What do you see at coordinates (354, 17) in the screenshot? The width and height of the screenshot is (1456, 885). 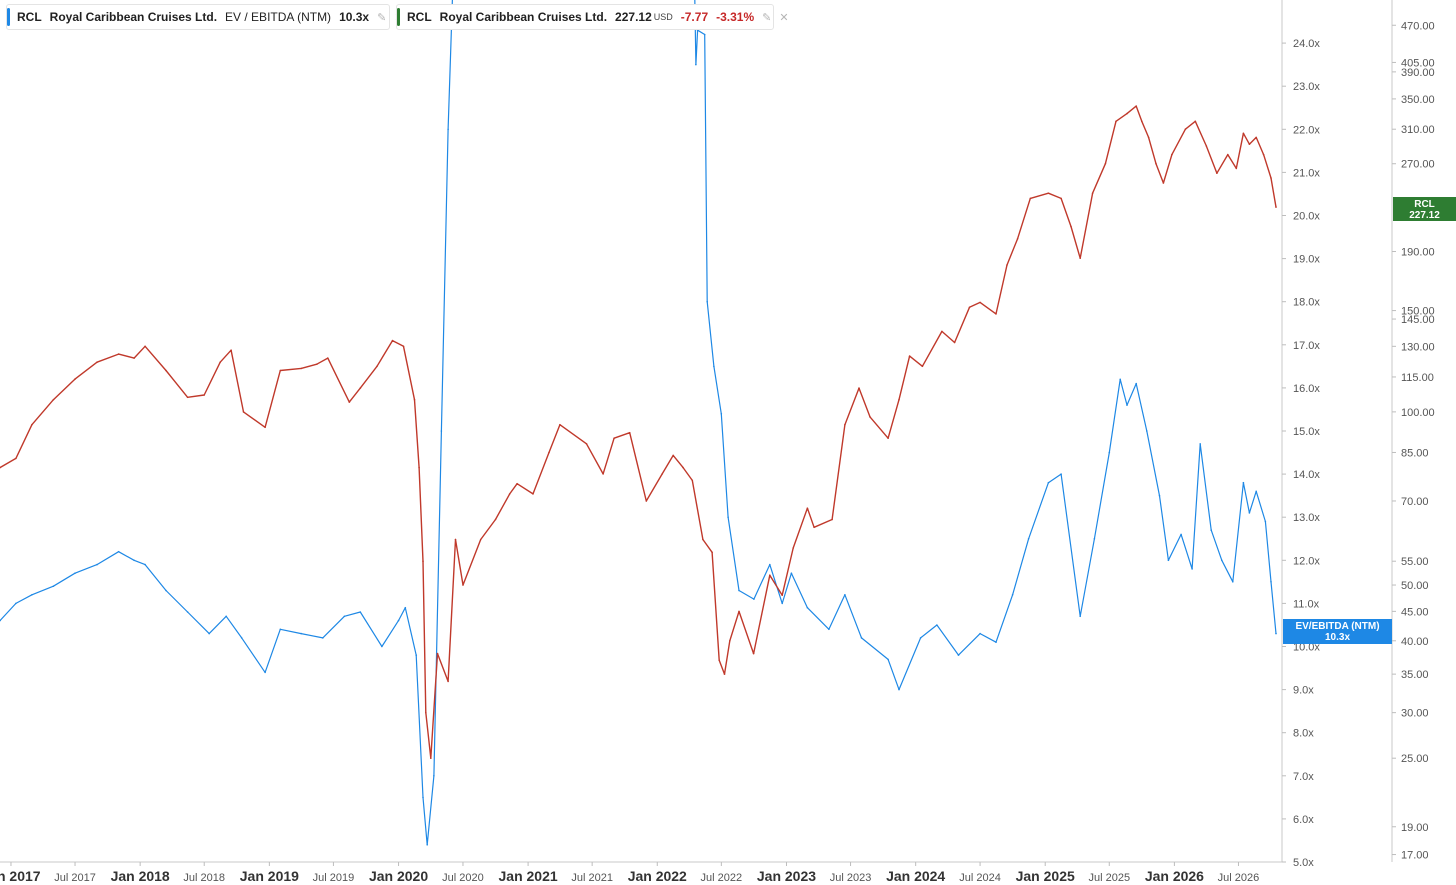 I see `legend-value: 10.3x` at bounding box center [354, 17].